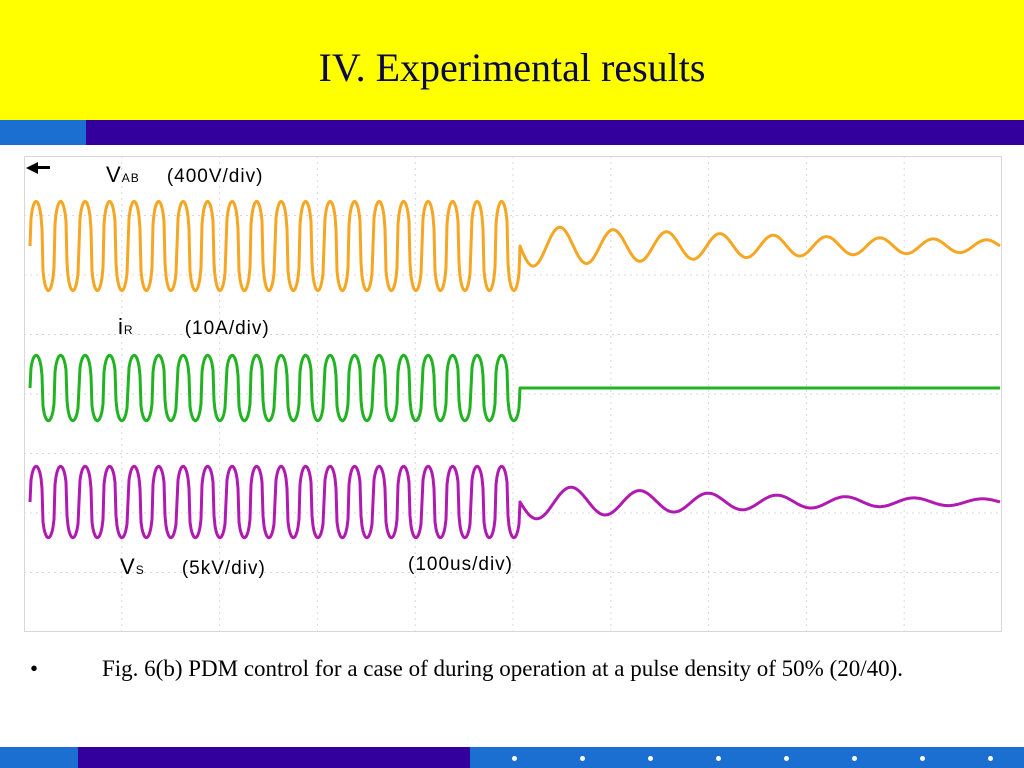 The image size is (1024, 768). What do you see at coordinates (130, 178) in the screenshot?
I see `channel-subscript-vab: AB` at bounding box center [130, 178].